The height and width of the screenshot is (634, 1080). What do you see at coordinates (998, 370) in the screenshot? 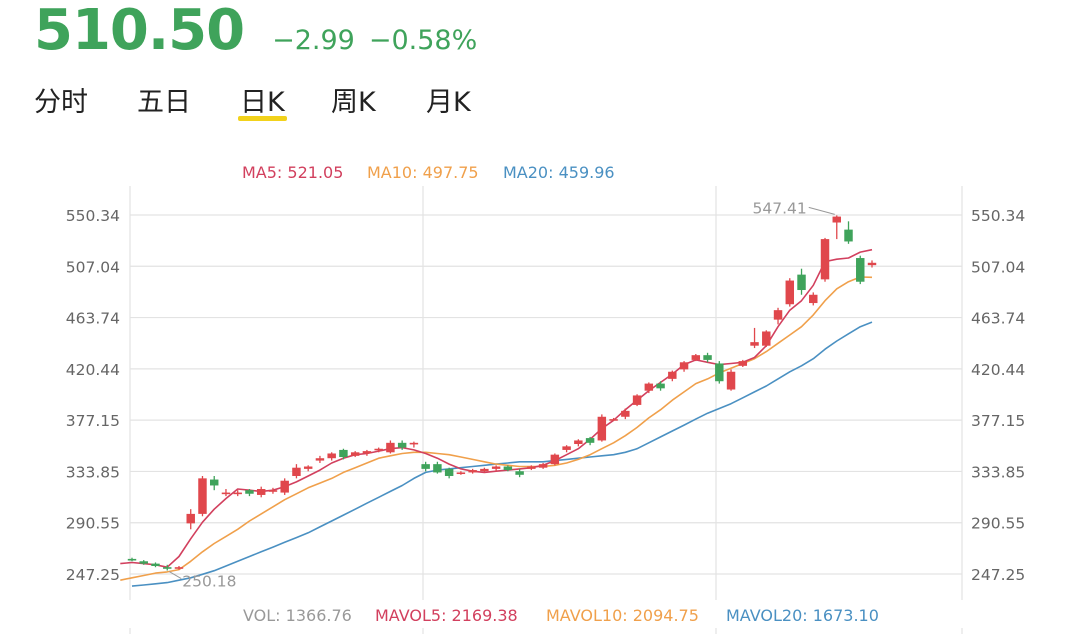
I see `y-tick-right-3: 420.44` at bounding box center [998, 370].